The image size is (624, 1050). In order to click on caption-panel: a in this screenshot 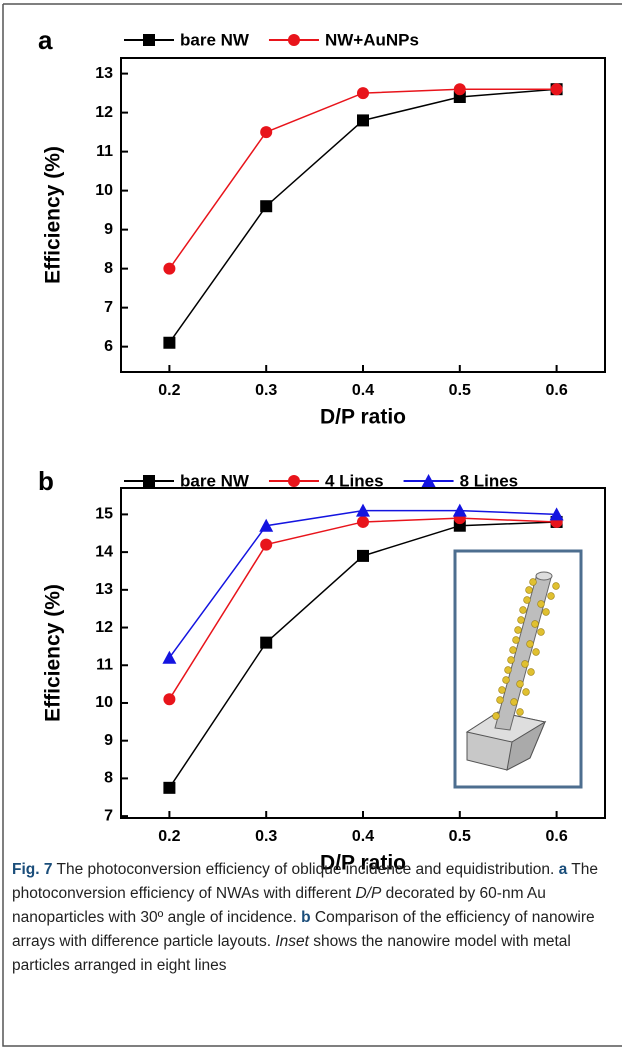, I will do `click(563, 869)`.